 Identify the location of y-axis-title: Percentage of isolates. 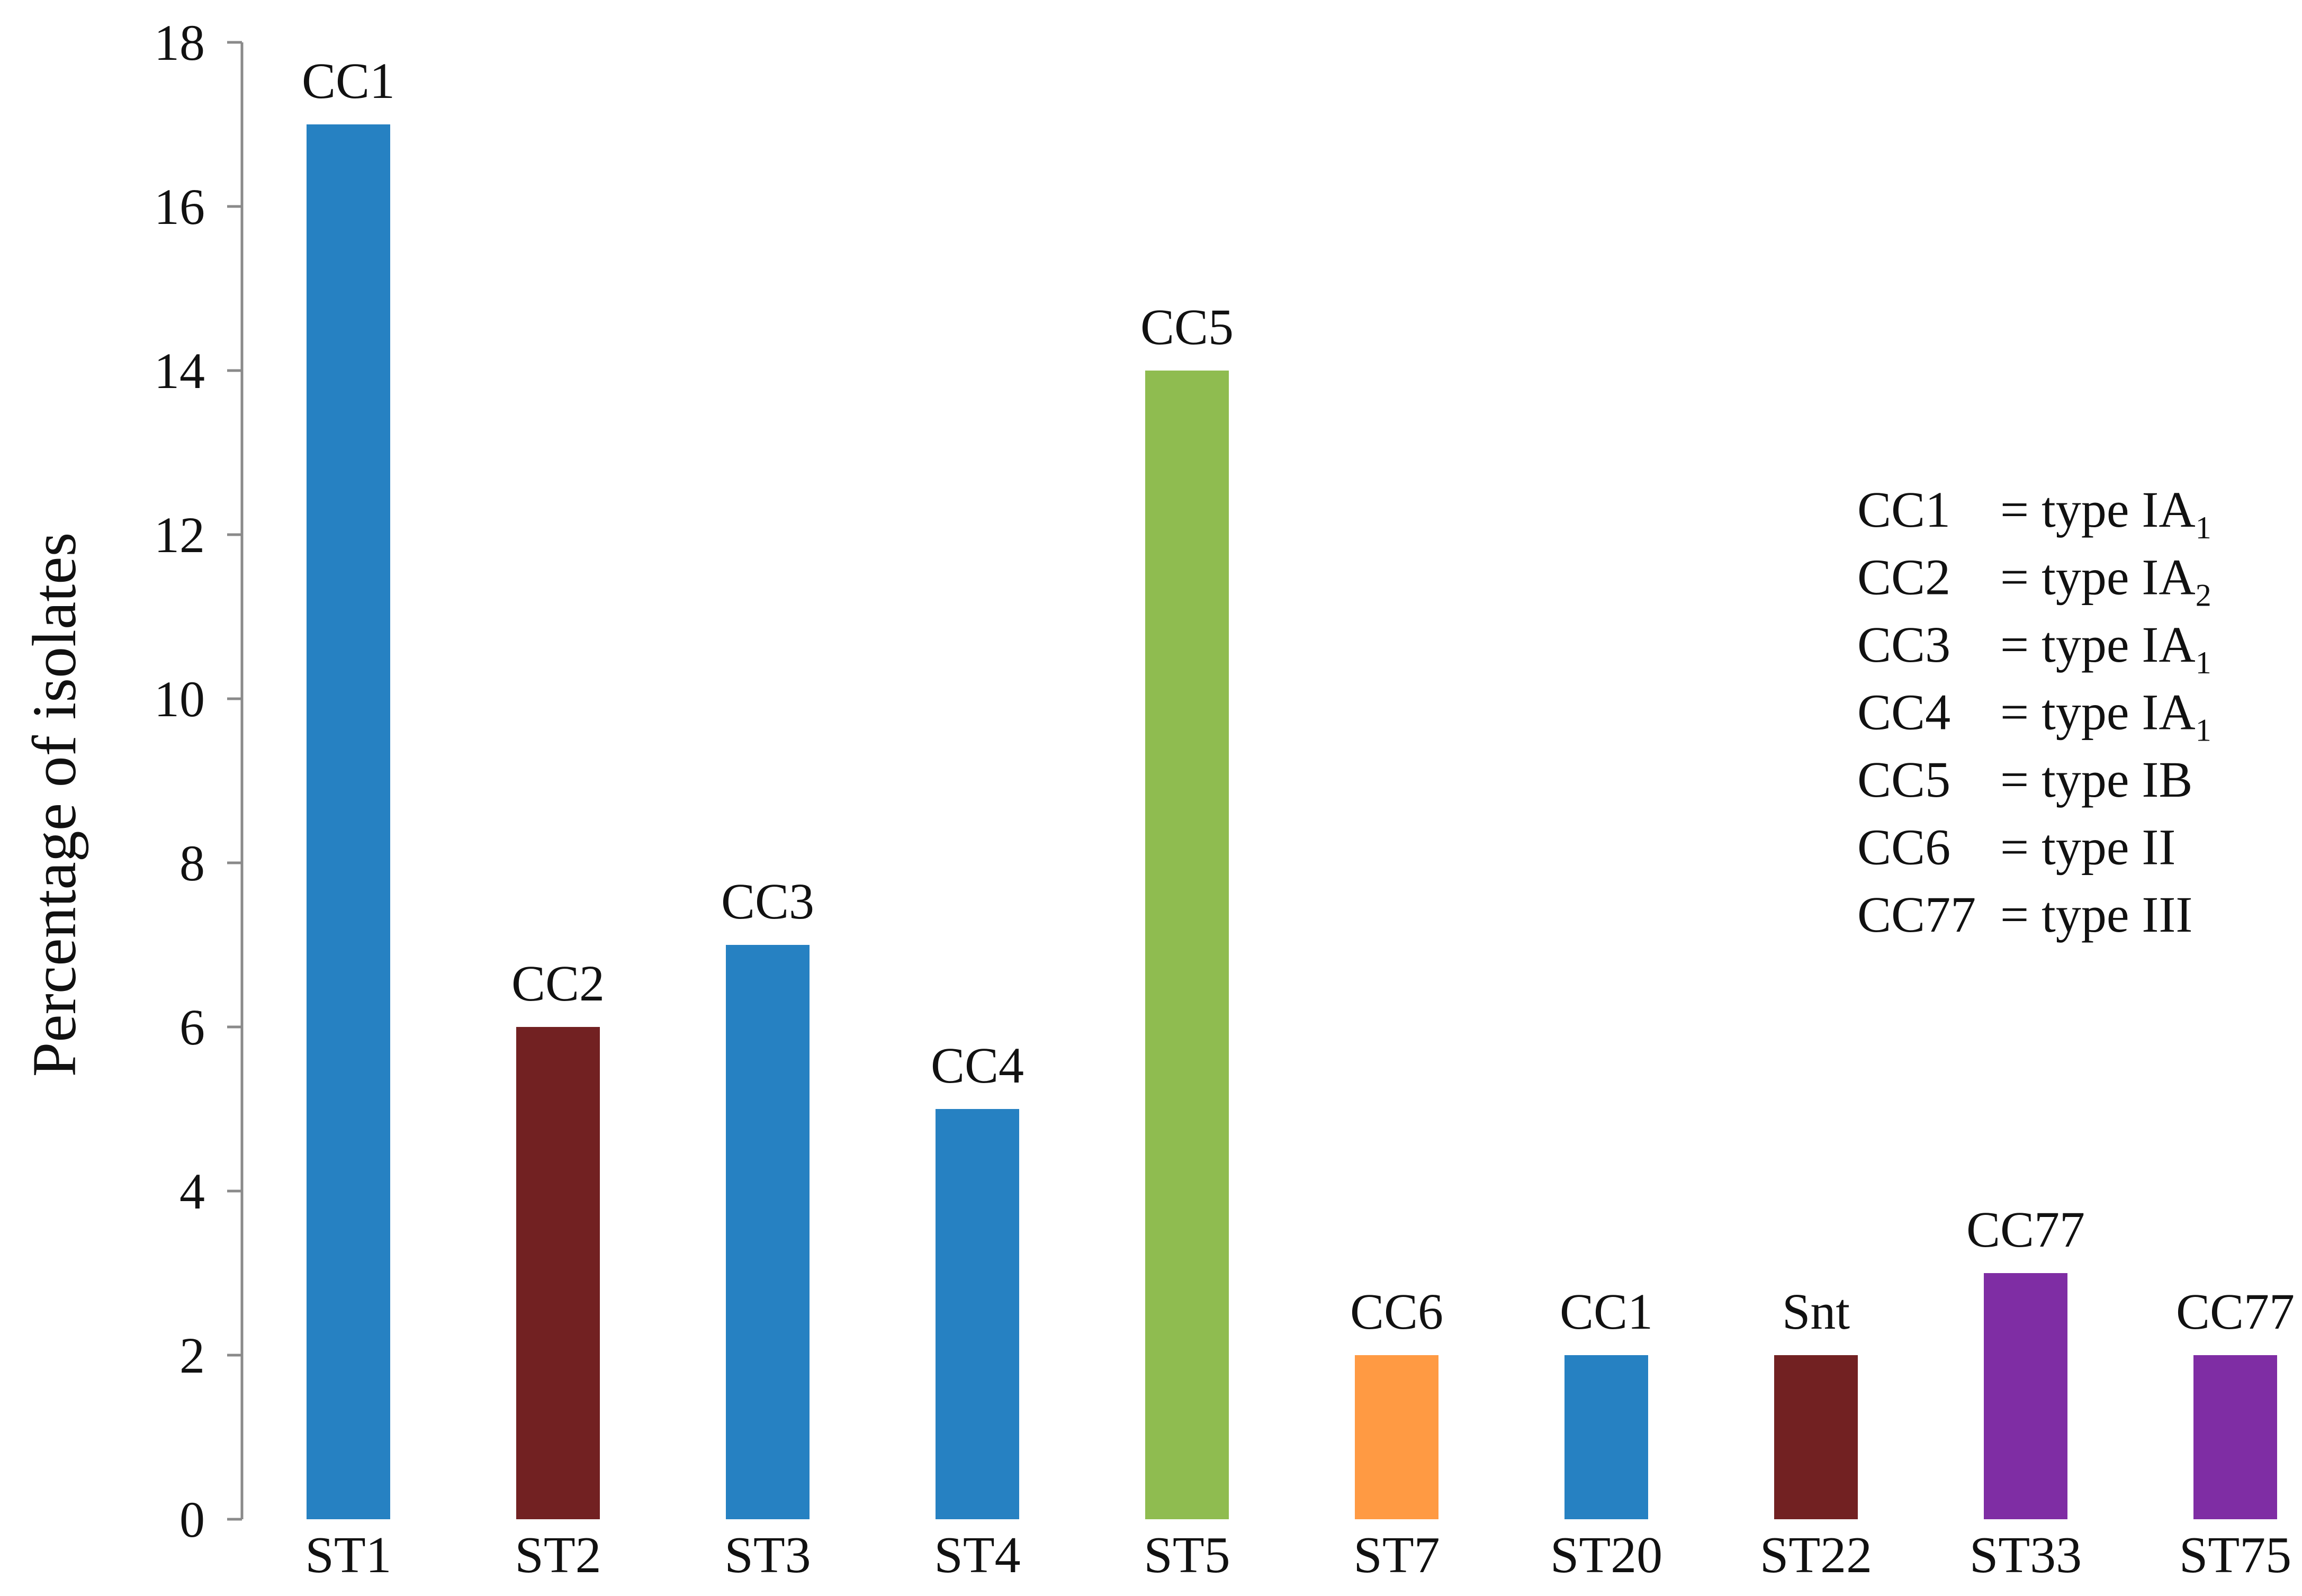
(54, 805).